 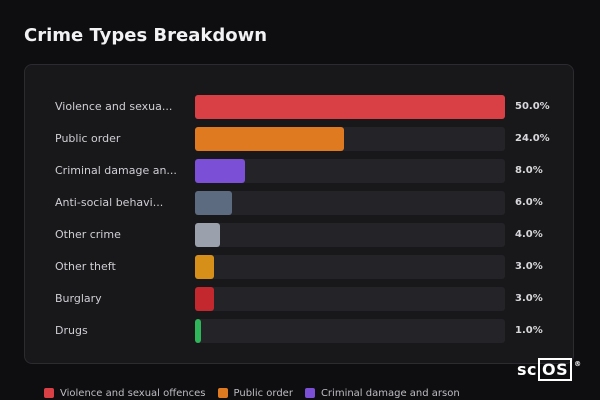 What do you see at coordinates (146, 35) in the screenshot?
I see `chart-title: Crime Types Breakdown` at bounding box center [146, 35].